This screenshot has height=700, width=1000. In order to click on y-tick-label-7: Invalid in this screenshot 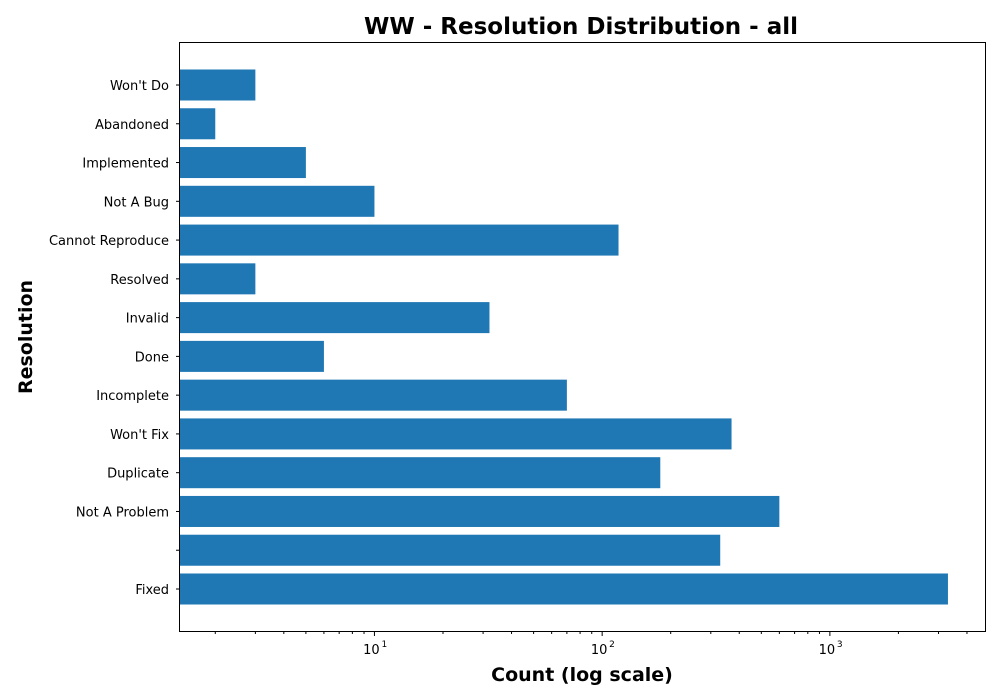, I will do `click(147, 319)`.